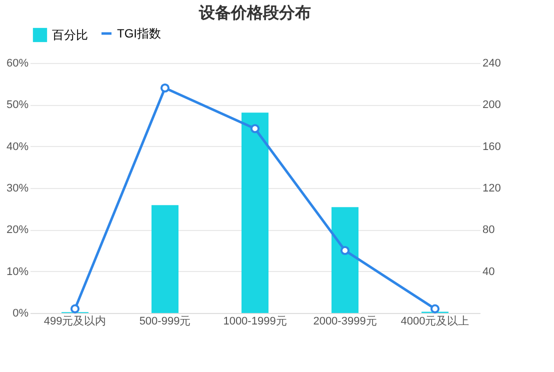  I want to click on y2-tick-label: 160, so click(491, 146).